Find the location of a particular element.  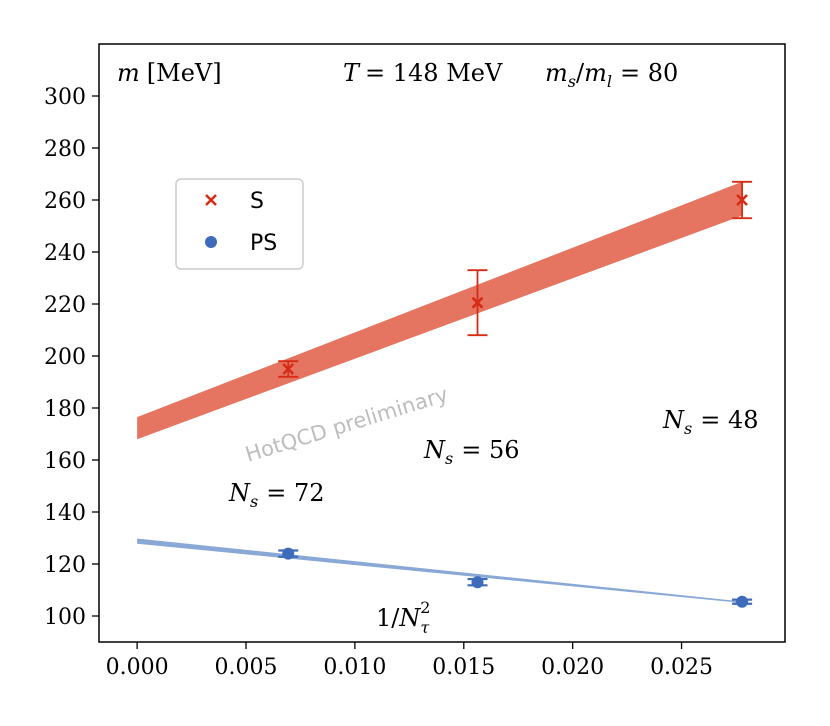

fit-band-ps is located at coordinates (440, 570).